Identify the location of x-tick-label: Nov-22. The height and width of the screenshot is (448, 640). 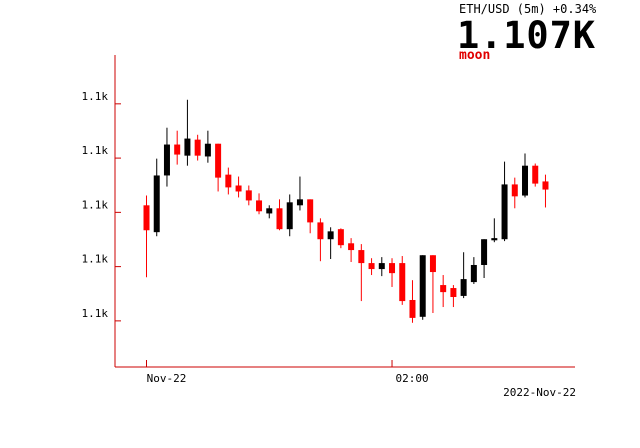
(167, 378).